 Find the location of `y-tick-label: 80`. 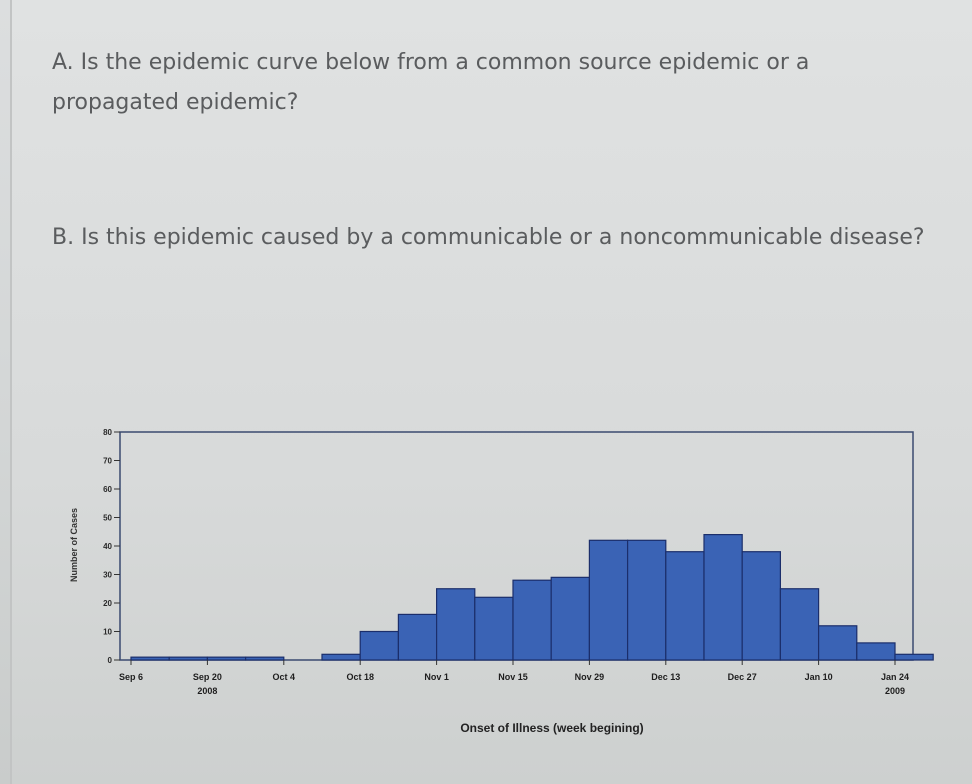

y-tick-label: 80 is located at coordinates (107, 432).